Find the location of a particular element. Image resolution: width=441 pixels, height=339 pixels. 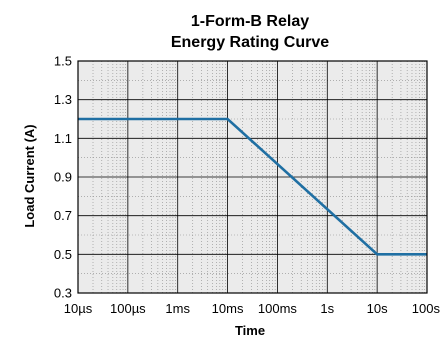

x-tick-label: 100ms is located at coordinates (278, 308).